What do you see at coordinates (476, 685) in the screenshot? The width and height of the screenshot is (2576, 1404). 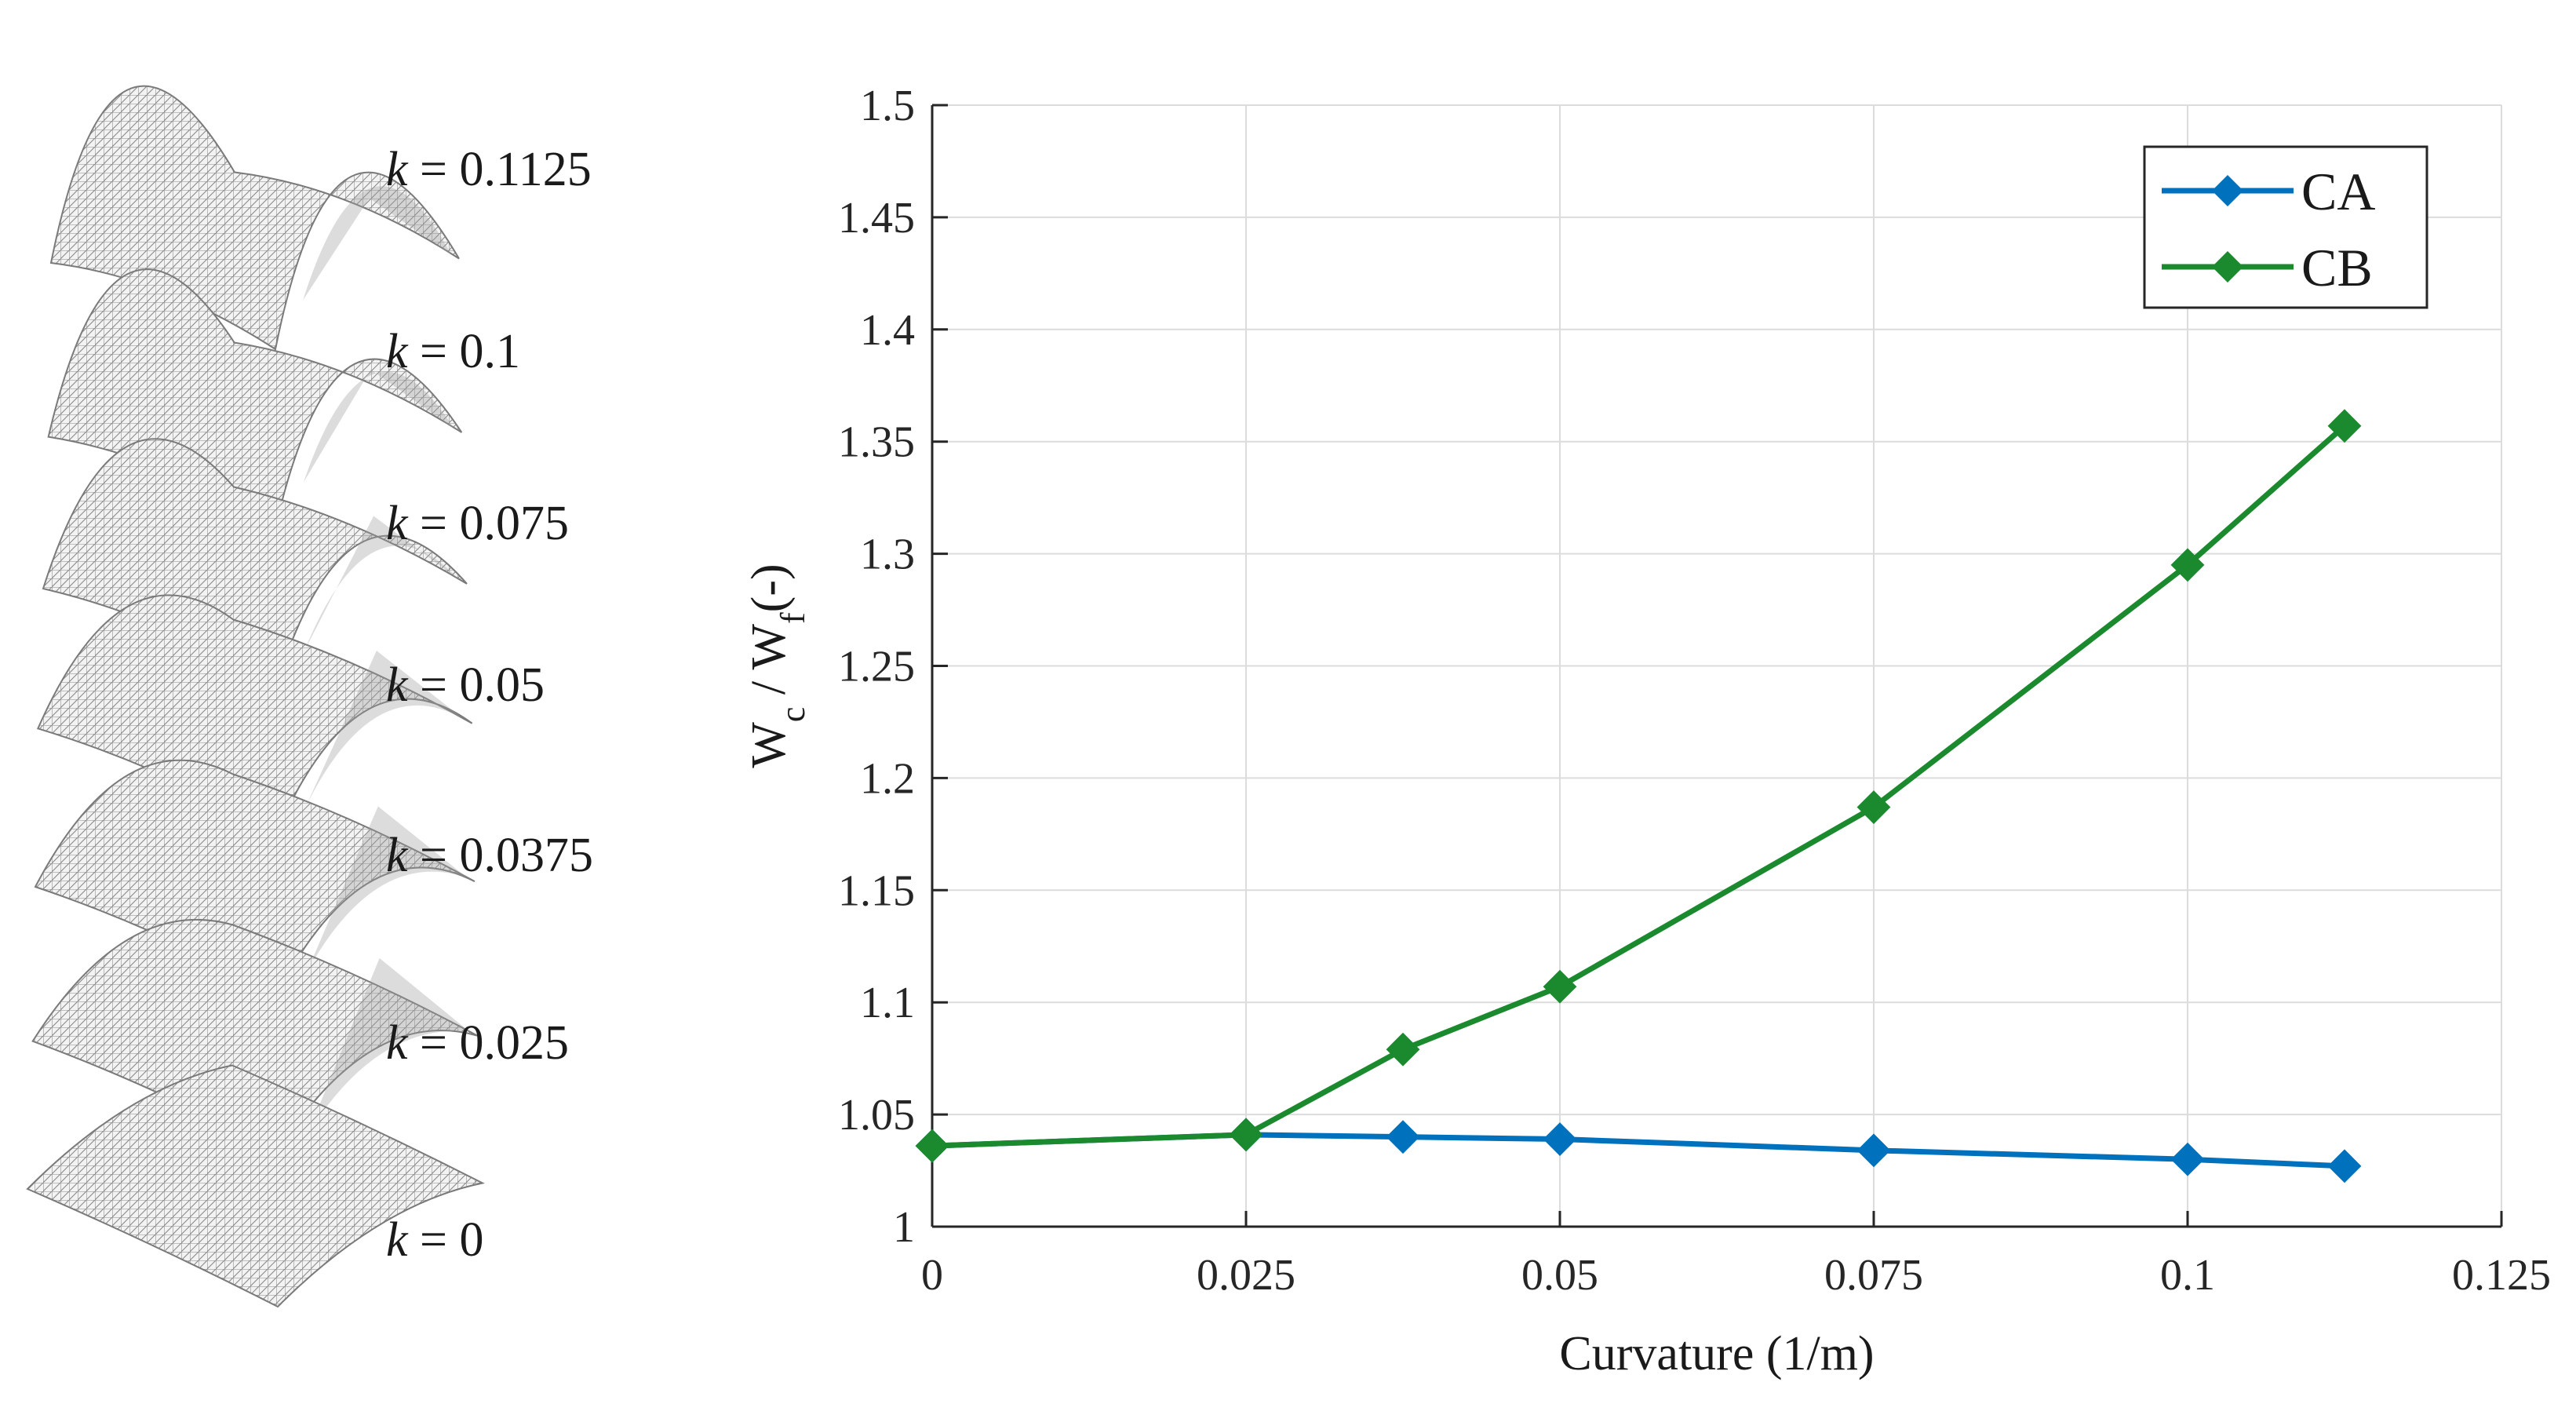 I see `shell-label-value-3: = 0.05` at bounding box center [476, 685].